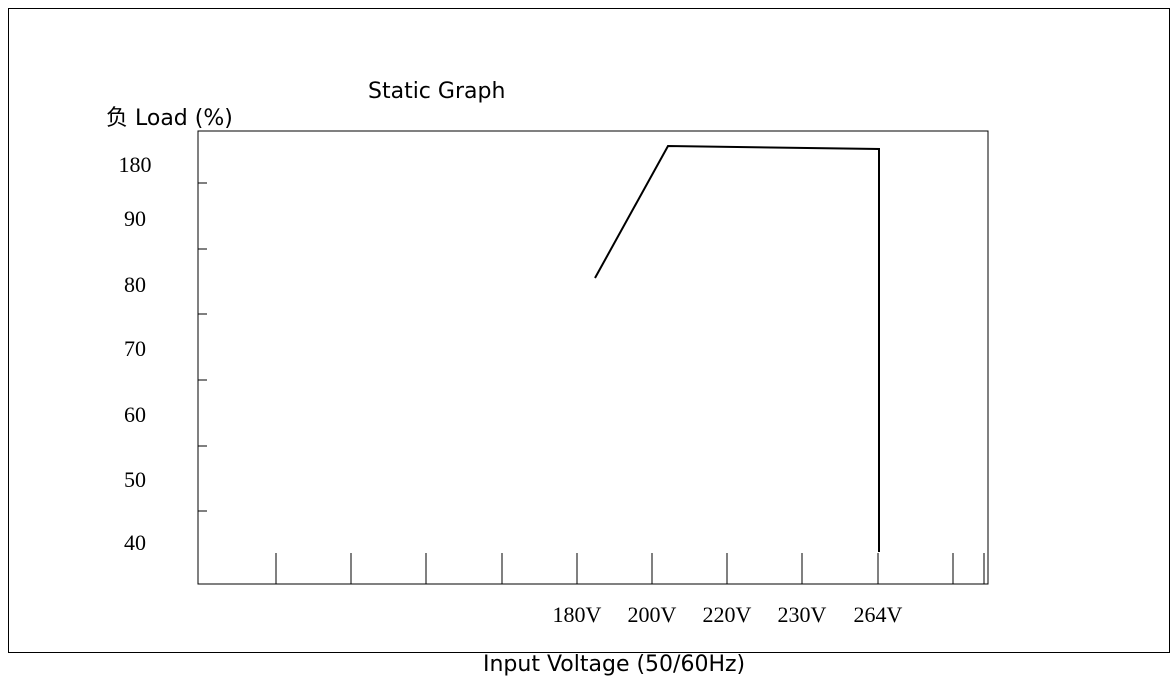 Image resolution: width=1172 pixels, height=688 pixels. I want to click on y-tick-label: 70, so click(135, 348).